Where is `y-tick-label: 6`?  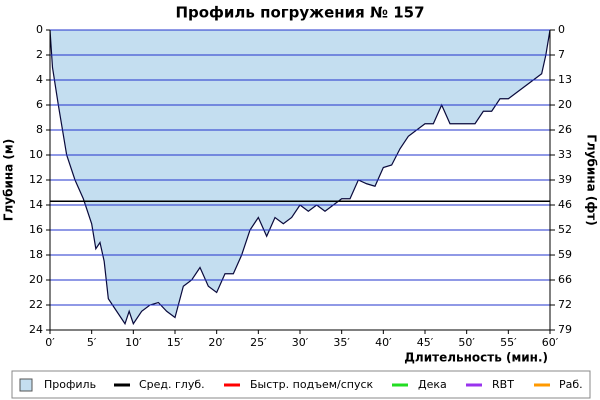 y-tick-label: 6 is located at coordinates (39, 104).